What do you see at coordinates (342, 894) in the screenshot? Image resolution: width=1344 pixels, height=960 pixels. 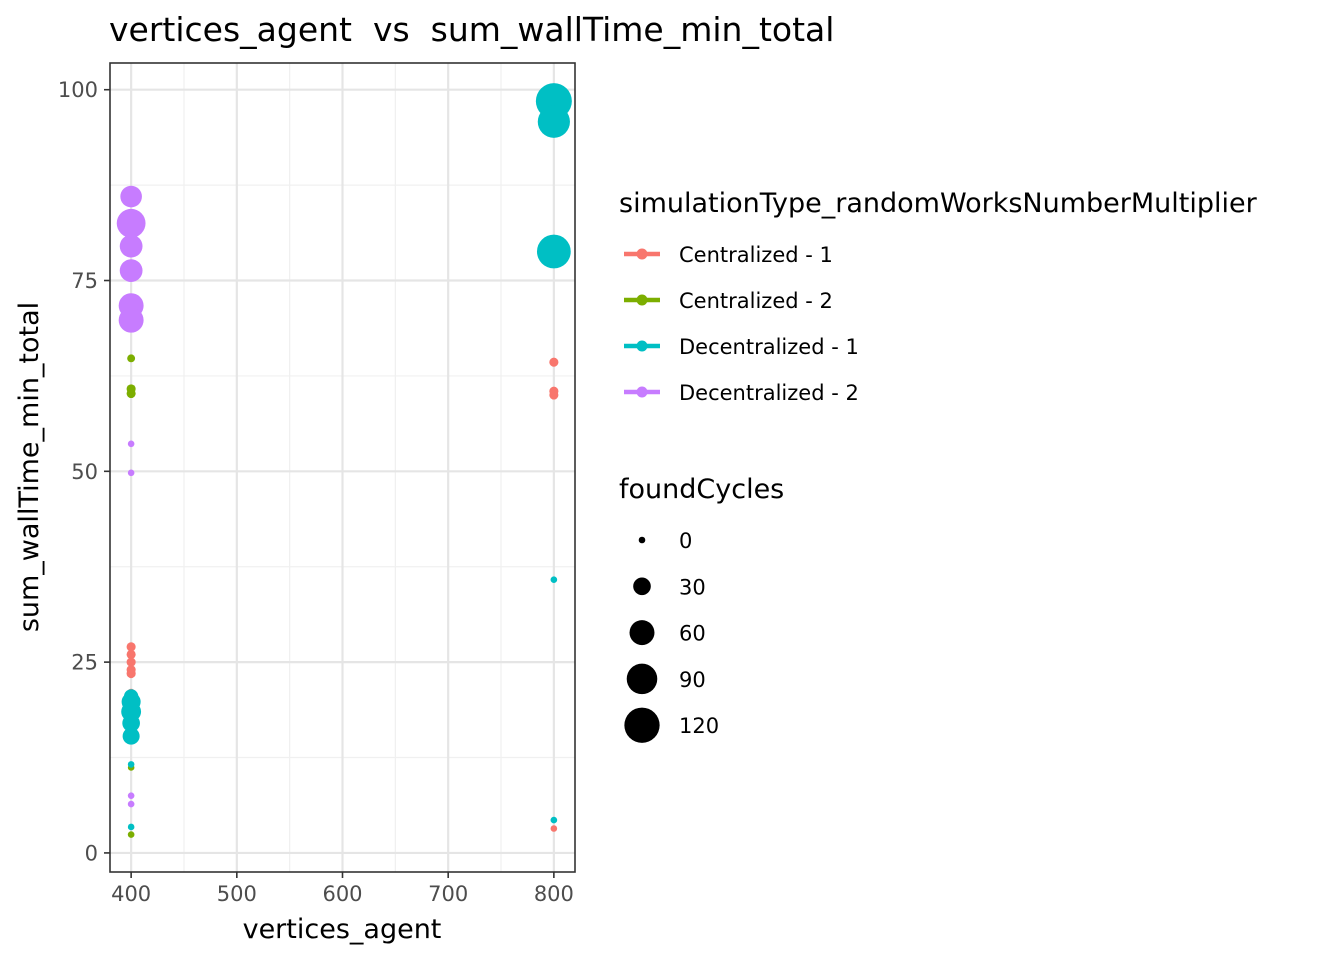 I see `x-tick-label: 600` at bounding box center [342, 894].